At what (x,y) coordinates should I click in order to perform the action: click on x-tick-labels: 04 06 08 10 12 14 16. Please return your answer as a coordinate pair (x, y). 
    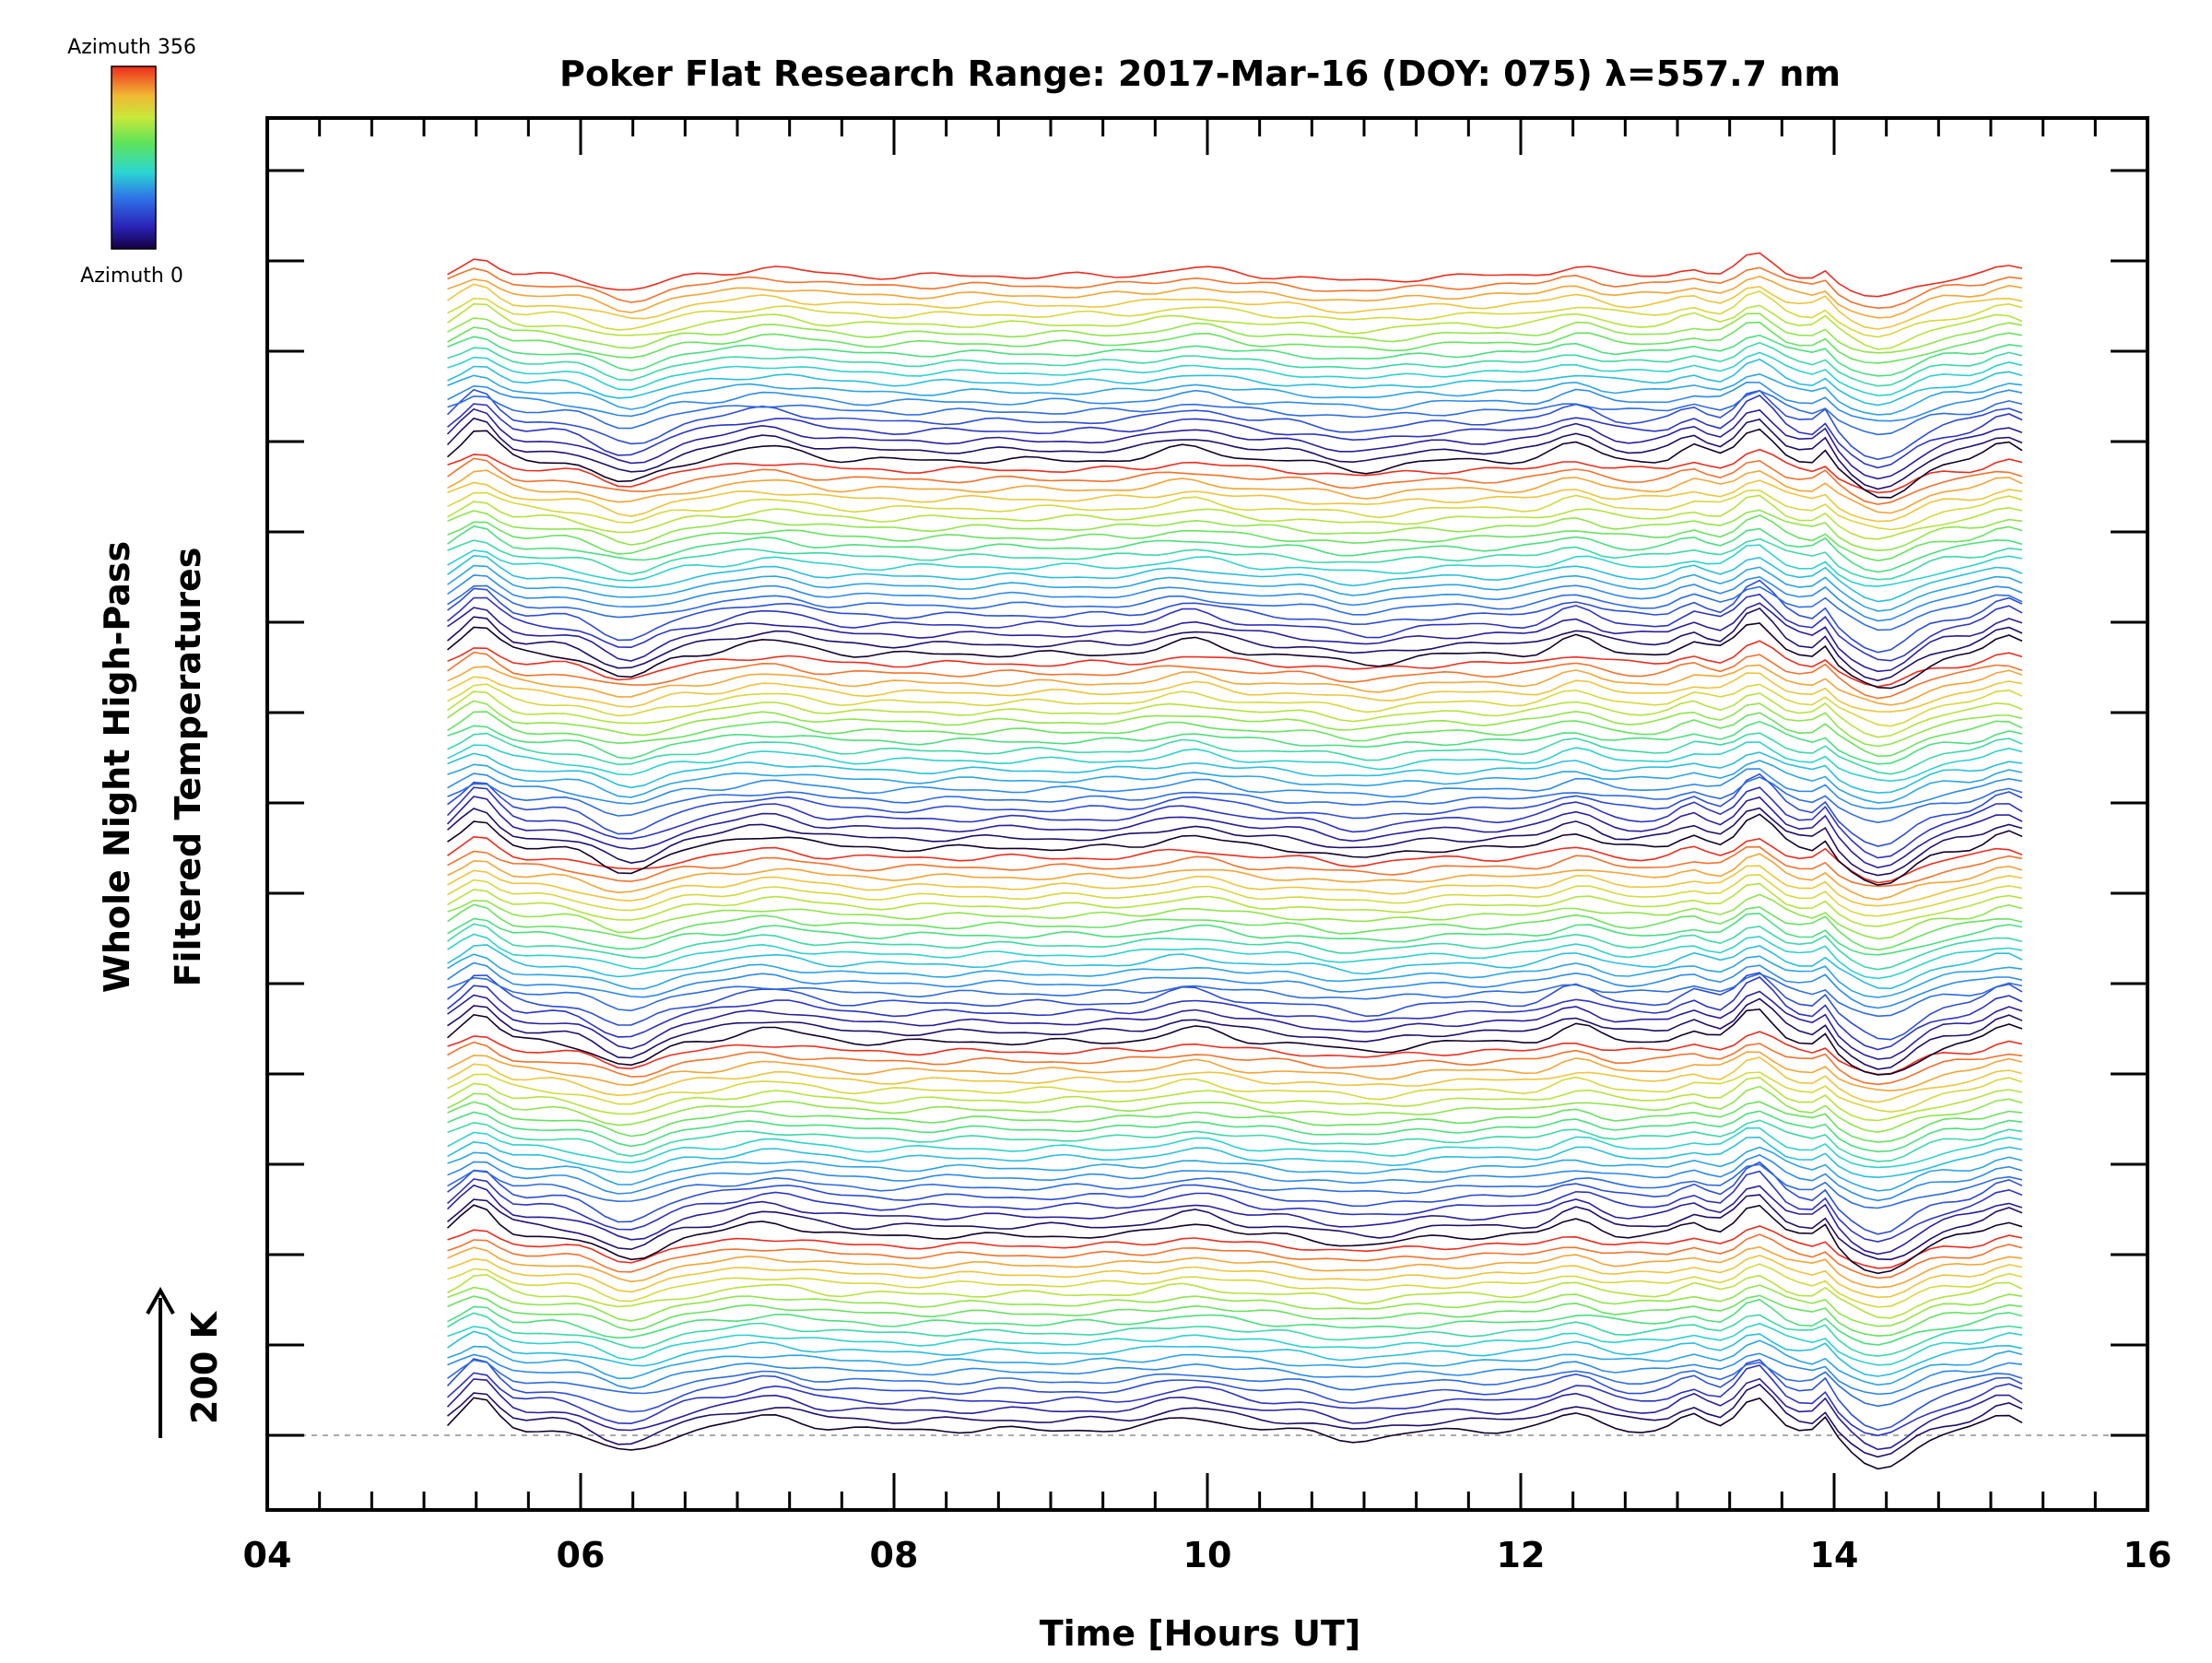
    Looking at the image, I should click on (1207, 1555).